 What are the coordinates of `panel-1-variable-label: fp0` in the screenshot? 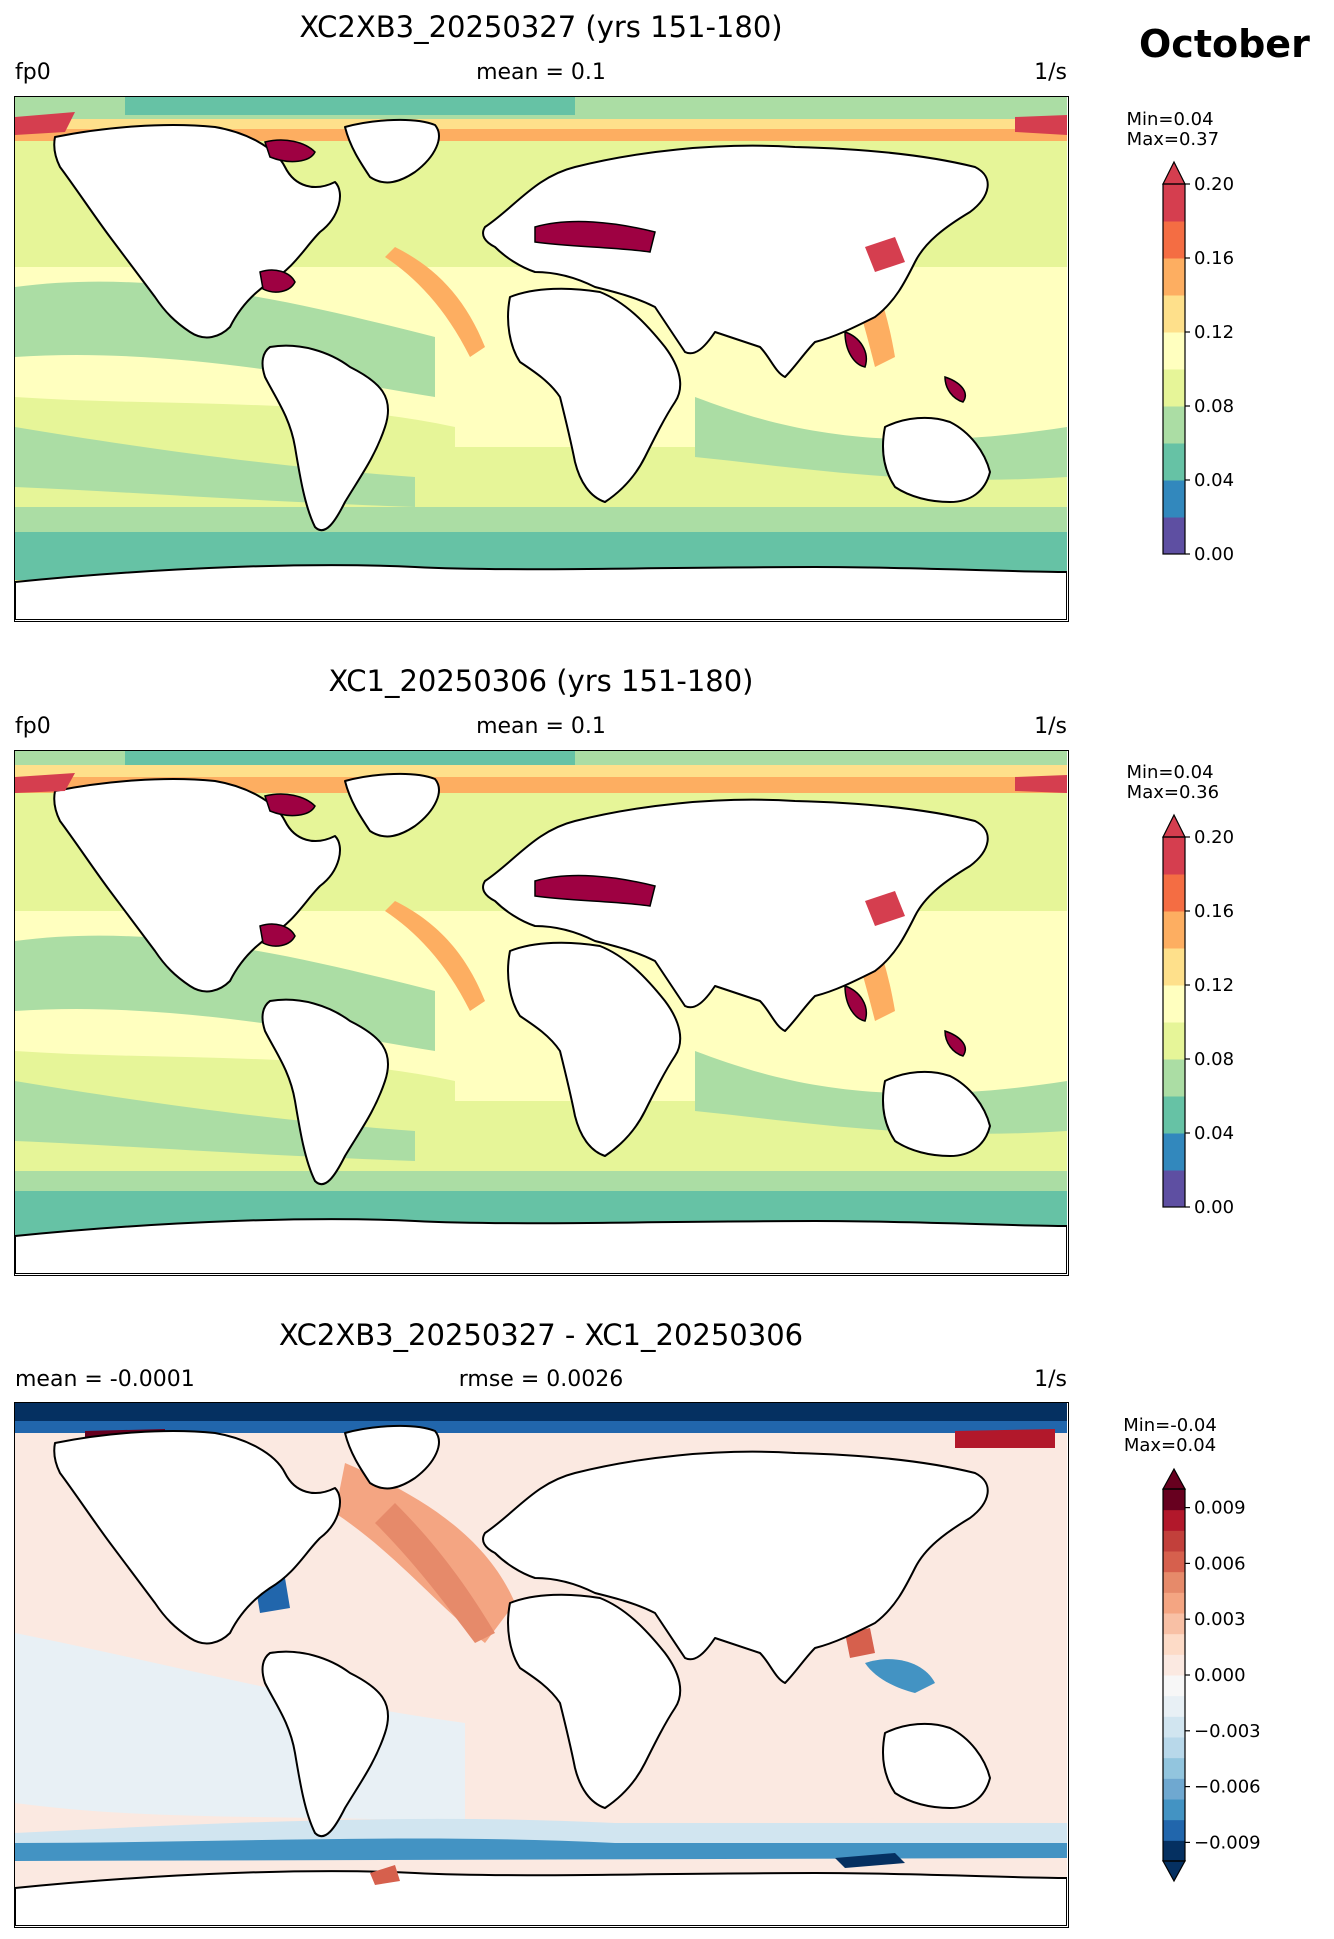 It's located at (33, 72).